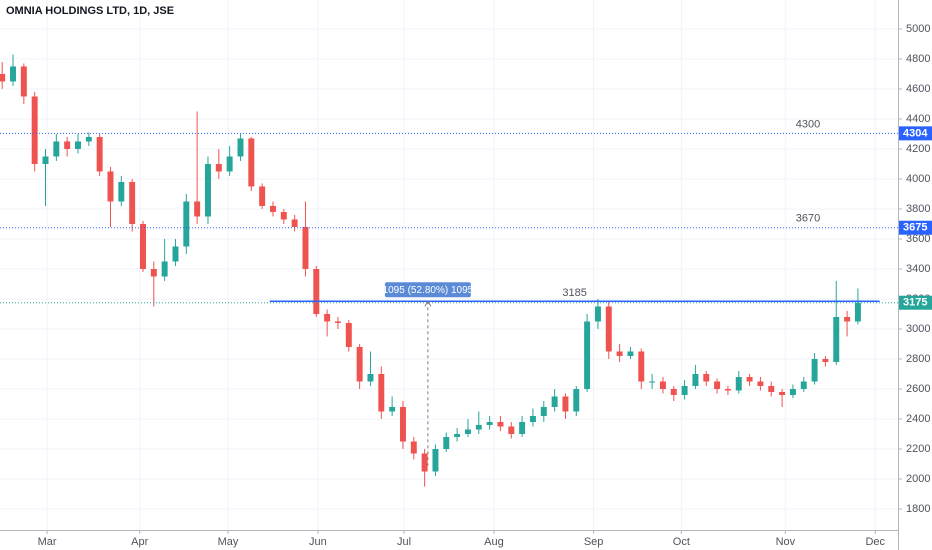 The image size is (932, 550). I want to click on measure-box, so click(427, 290).